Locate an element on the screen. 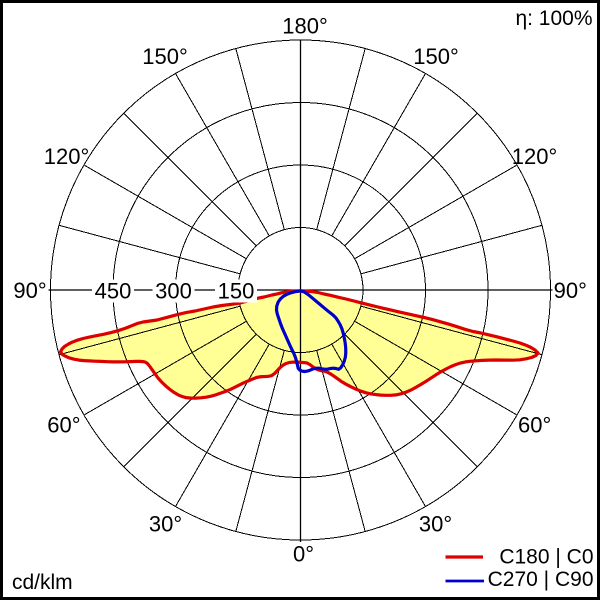  svg-text: C270 | C90 is located at coordinates (541, 579).